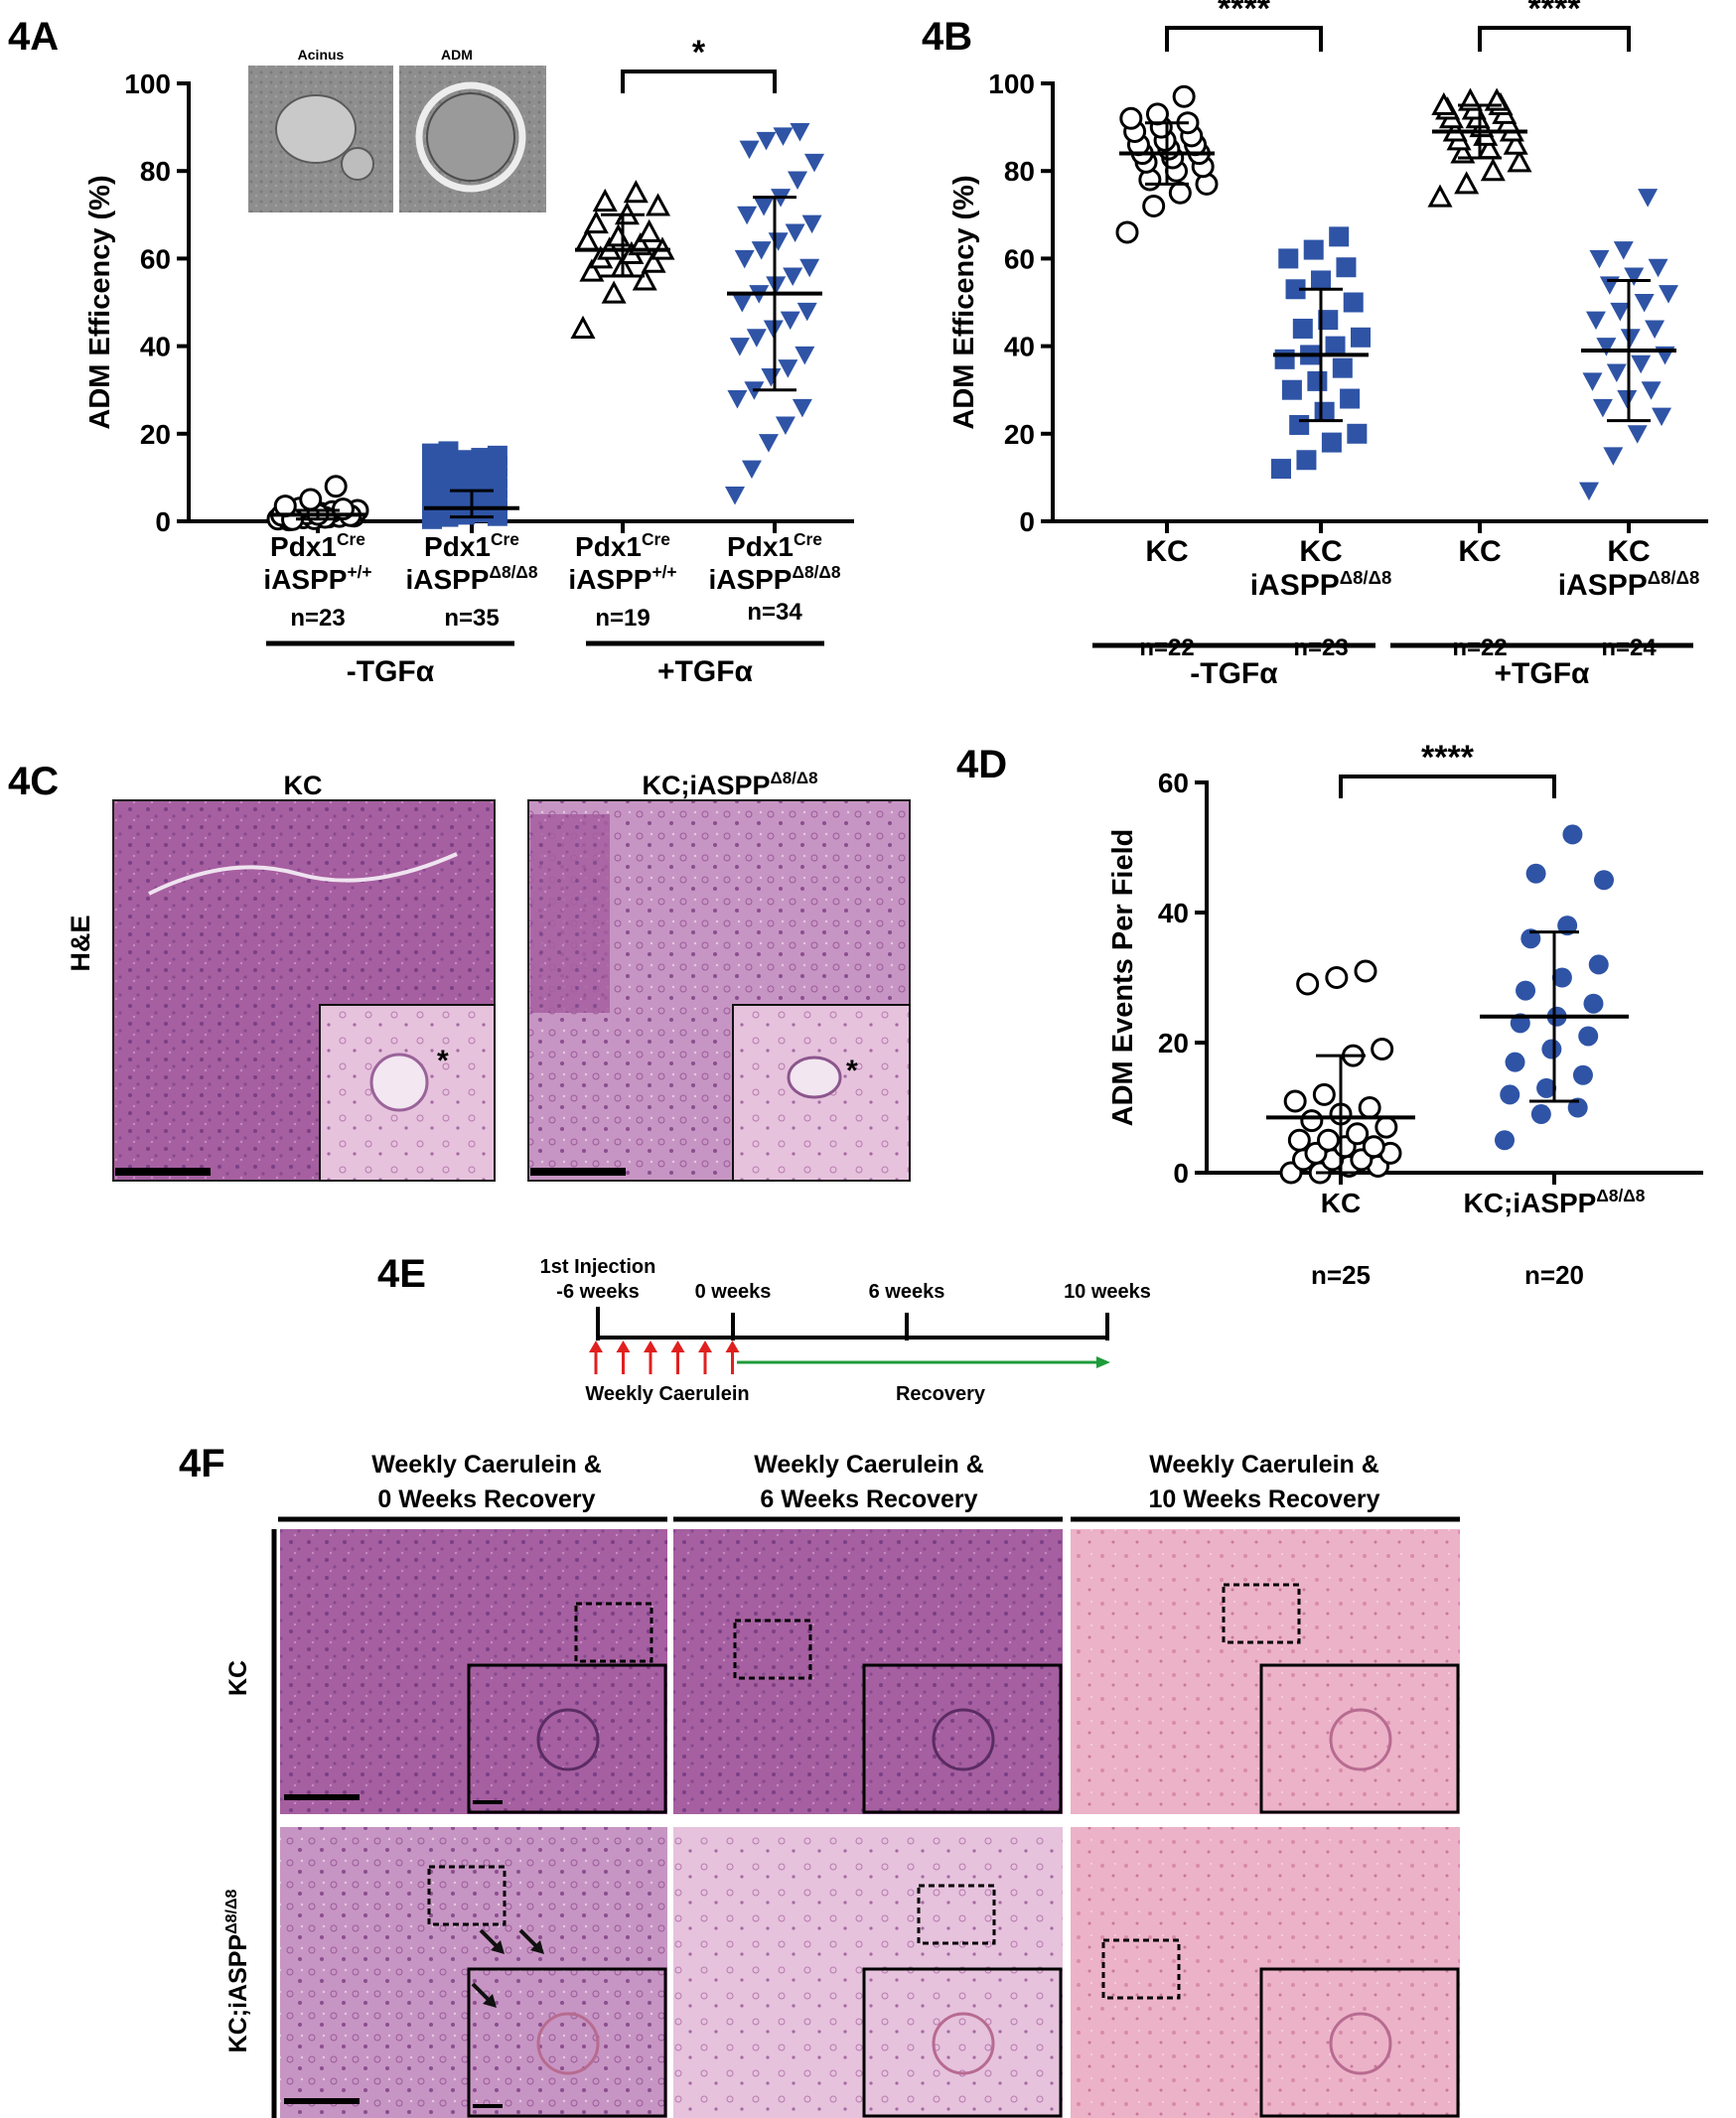 The image size is (1736, 2118). I want to click on y-tick-label: 40, so click(155, 347).